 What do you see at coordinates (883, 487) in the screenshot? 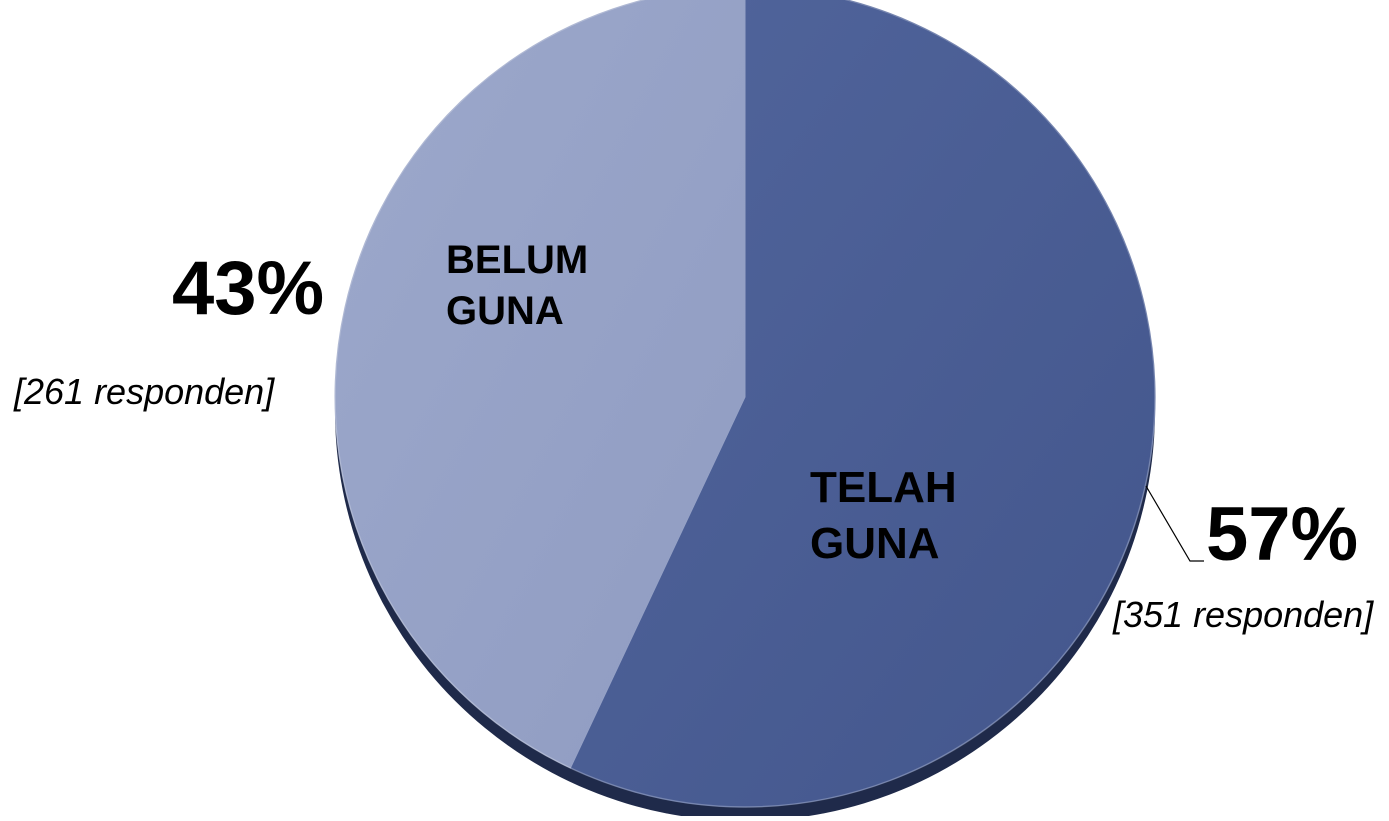
I see `slice-label-line-1: TELAH` at bounding box center [883, 487].